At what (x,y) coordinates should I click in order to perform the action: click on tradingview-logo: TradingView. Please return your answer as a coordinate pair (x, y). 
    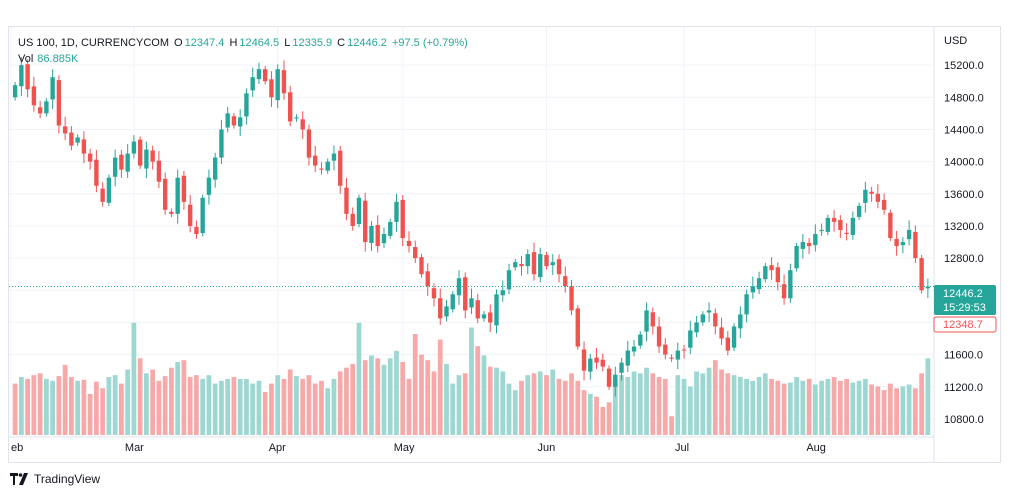
    Looking at the image, I should click on (55, 479).